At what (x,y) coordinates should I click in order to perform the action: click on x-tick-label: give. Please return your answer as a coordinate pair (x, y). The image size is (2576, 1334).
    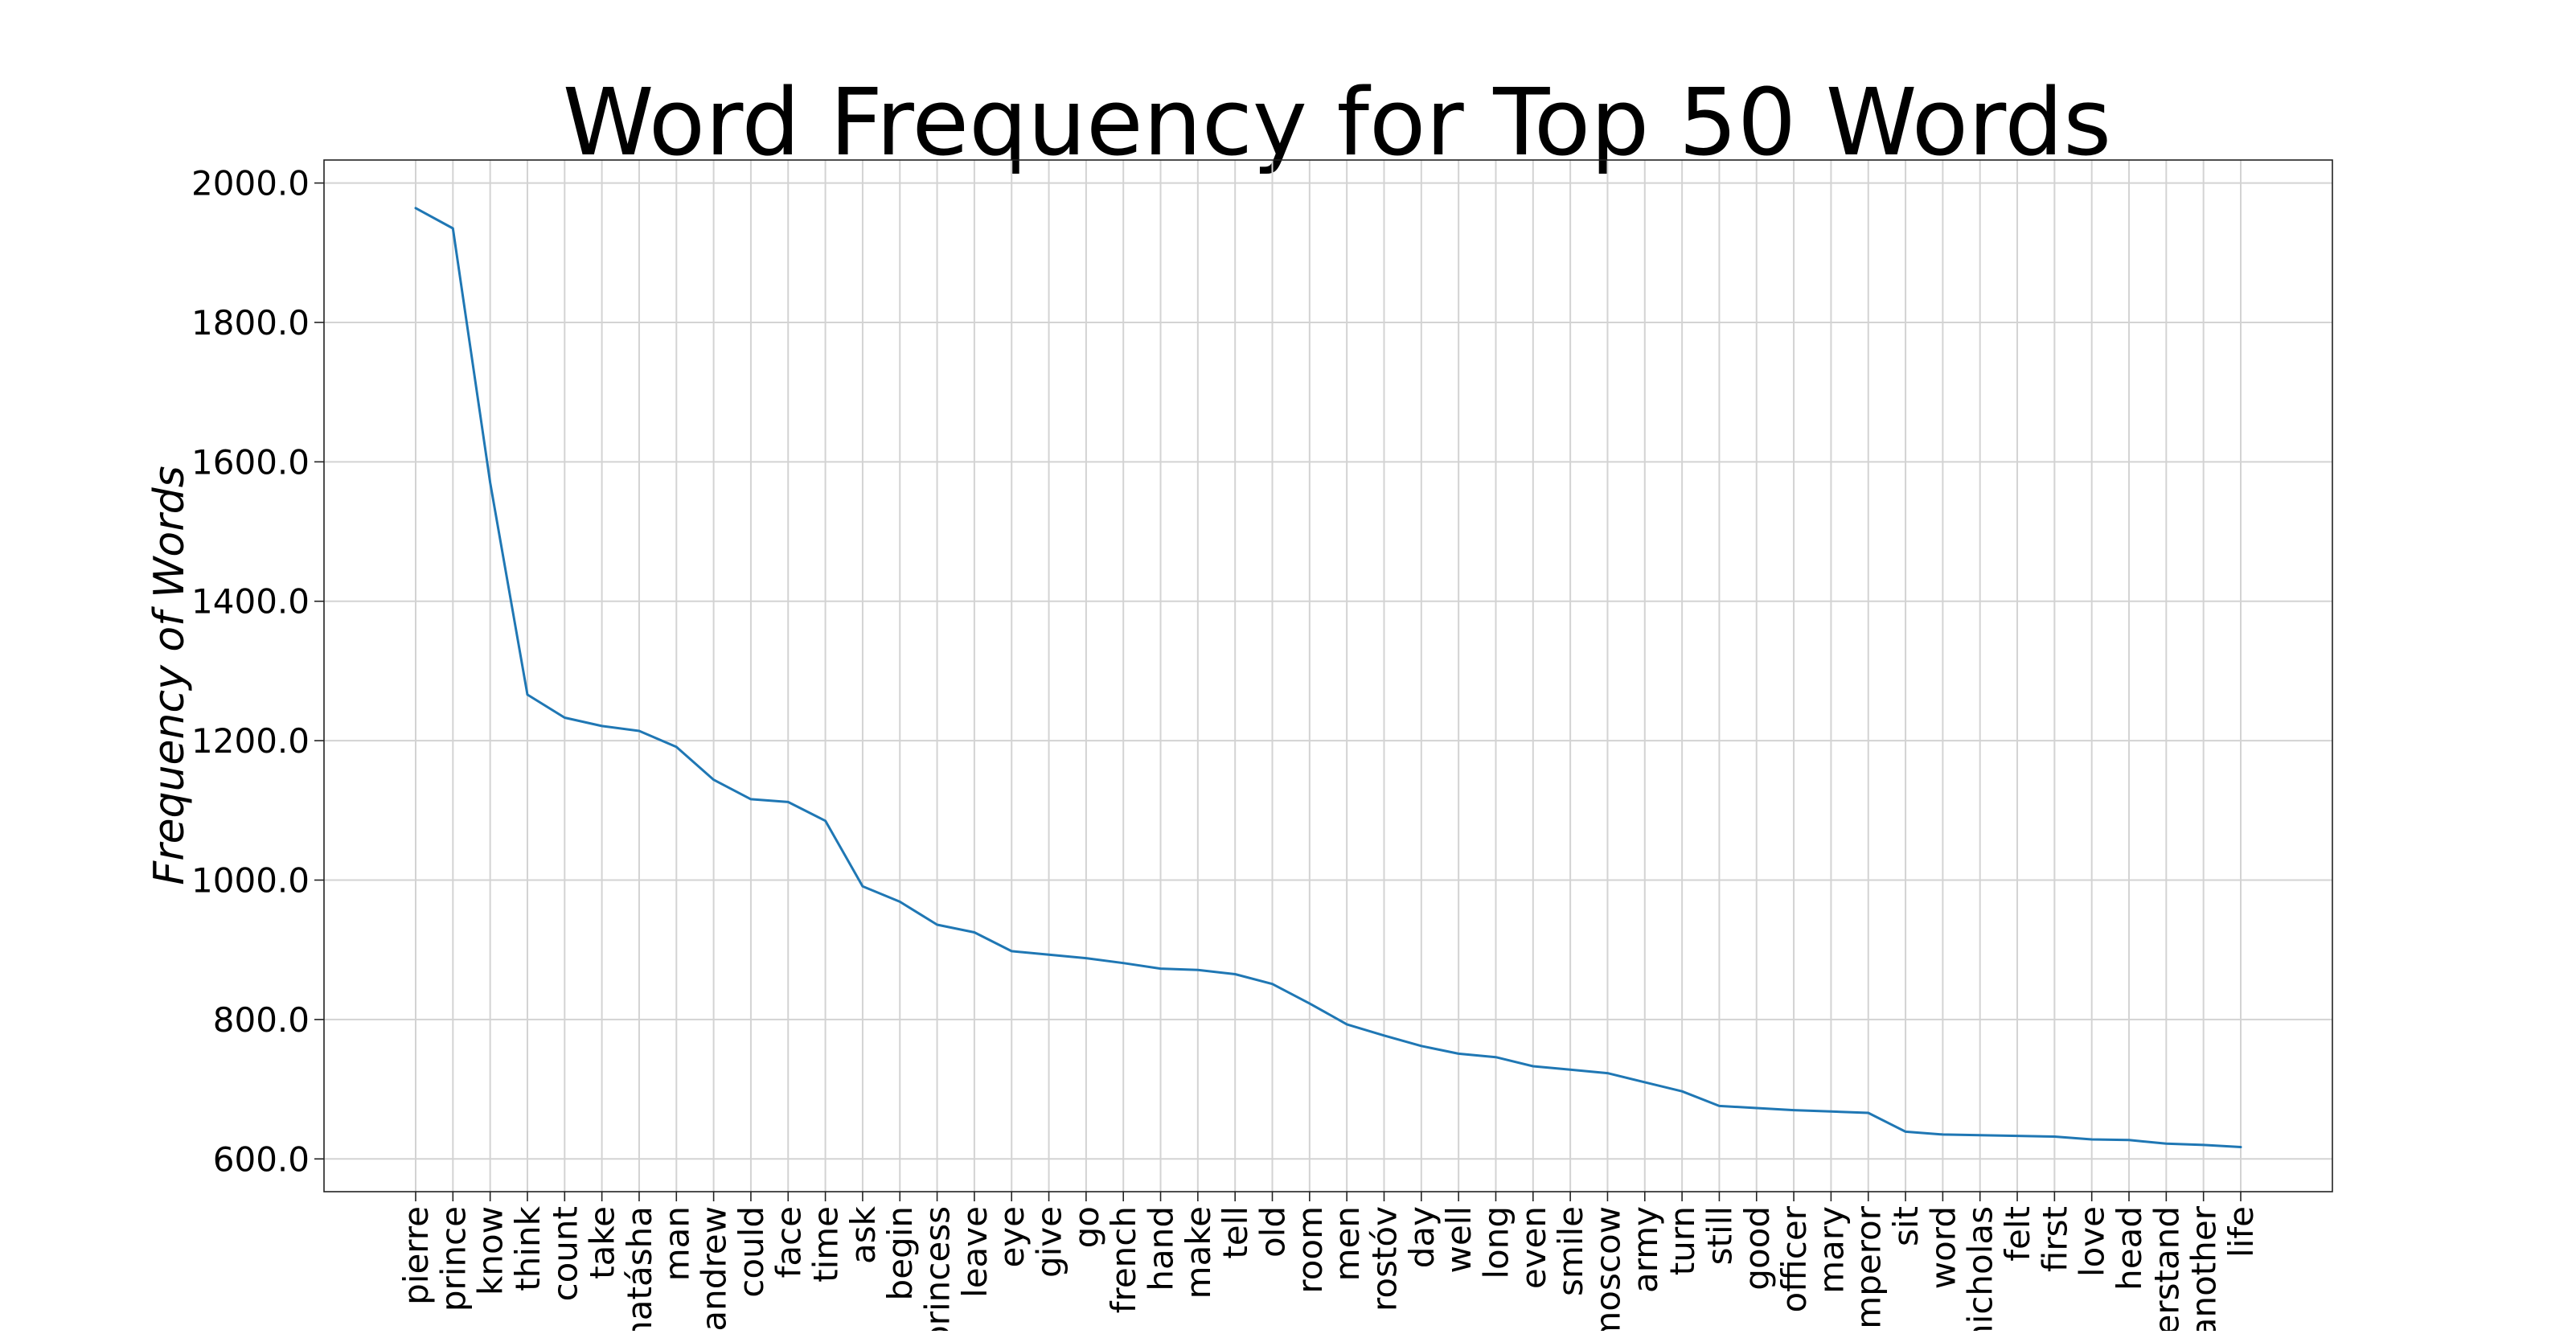
    Looking at the image, I should click on (1049, 1242).